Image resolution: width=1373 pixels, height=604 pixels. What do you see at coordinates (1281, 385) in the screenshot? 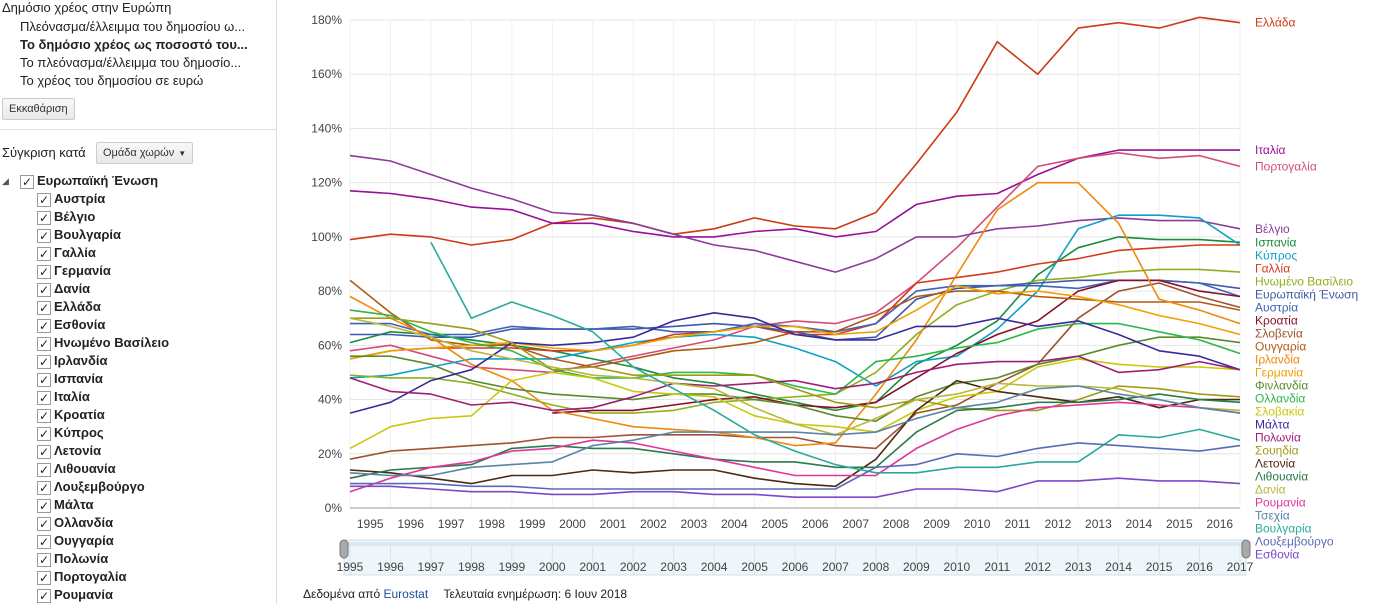
I see `legend-label: Φινλανδία` at bounding box center [1281, 385].